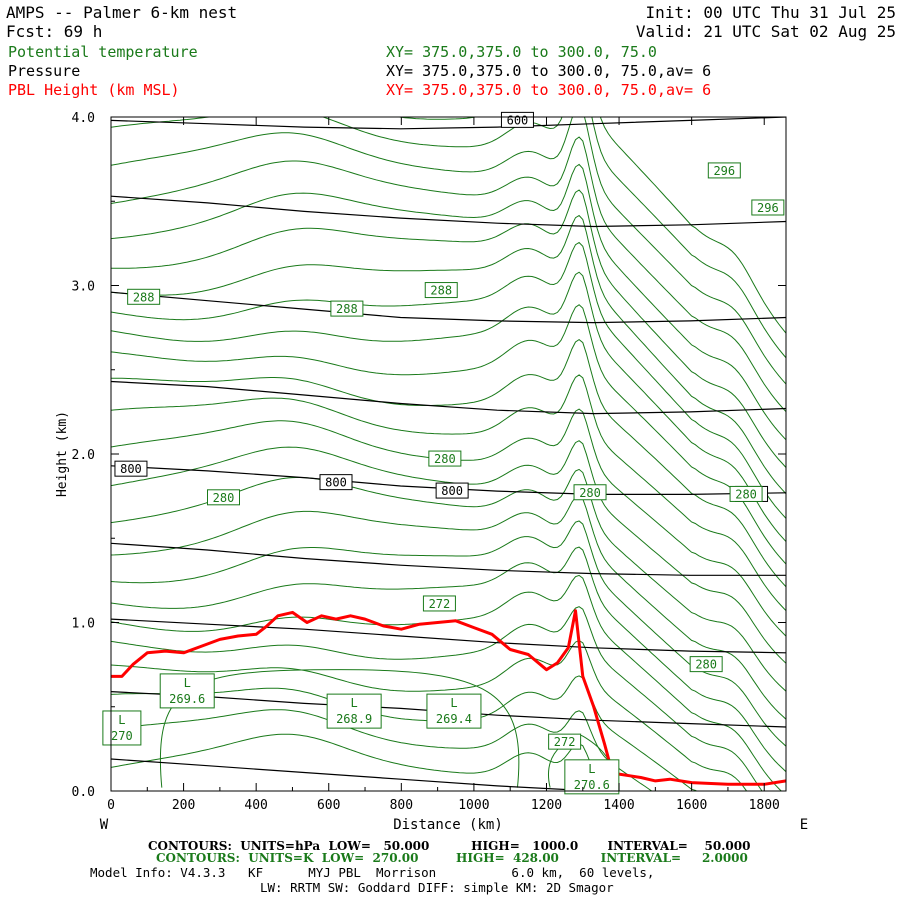 The height and width of the screenshot is (900, 900). Describe the element at coordinates (83, 287) in the screenshot. I see `y-tick-label: 3.0` at that location.